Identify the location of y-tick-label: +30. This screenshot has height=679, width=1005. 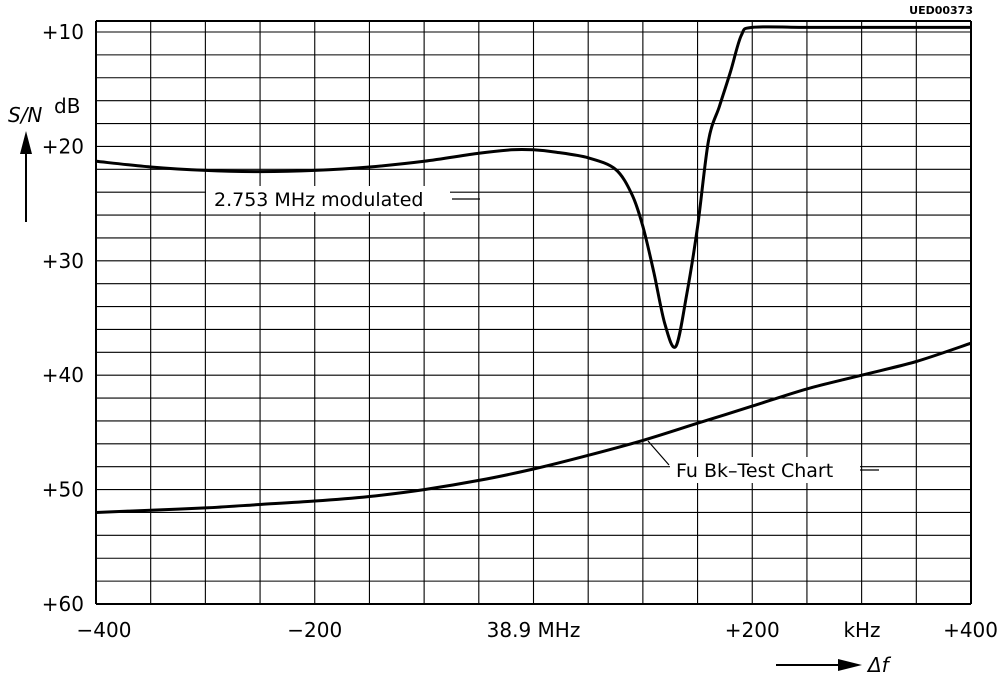
(63, 261).